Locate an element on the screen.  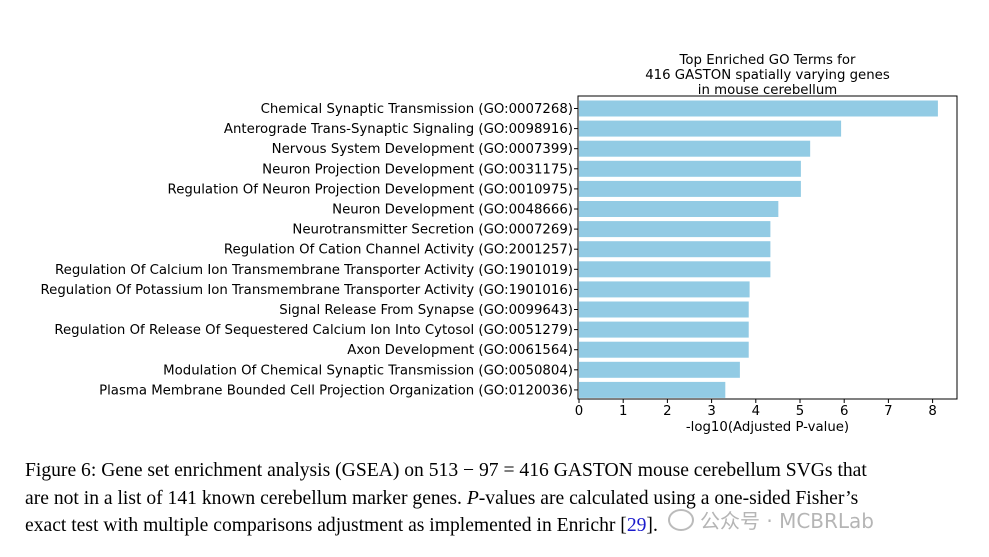
chart-title-line: in mouse cerebellum is located at coordinates (767, 90).